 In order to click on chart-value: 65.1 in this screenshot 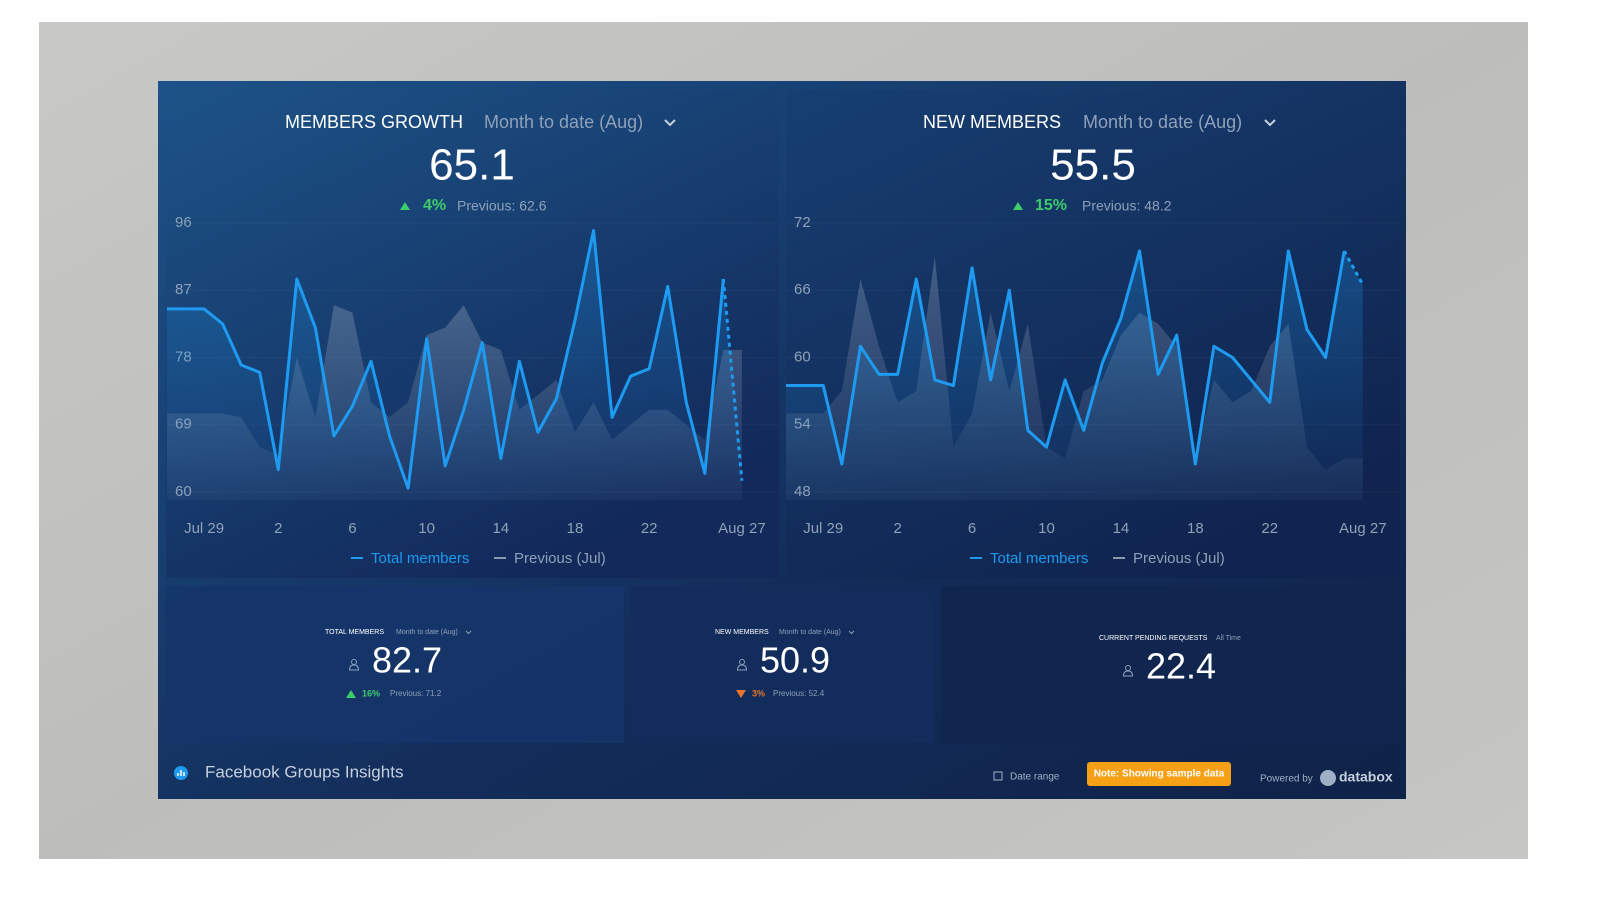, I will do `click(472, 165)`.